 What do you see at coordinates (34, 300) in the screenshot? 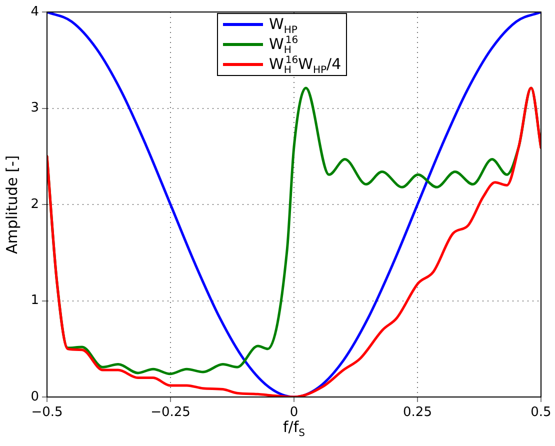
I see `y-tick-label: 1` at bounding box center [34, 300].